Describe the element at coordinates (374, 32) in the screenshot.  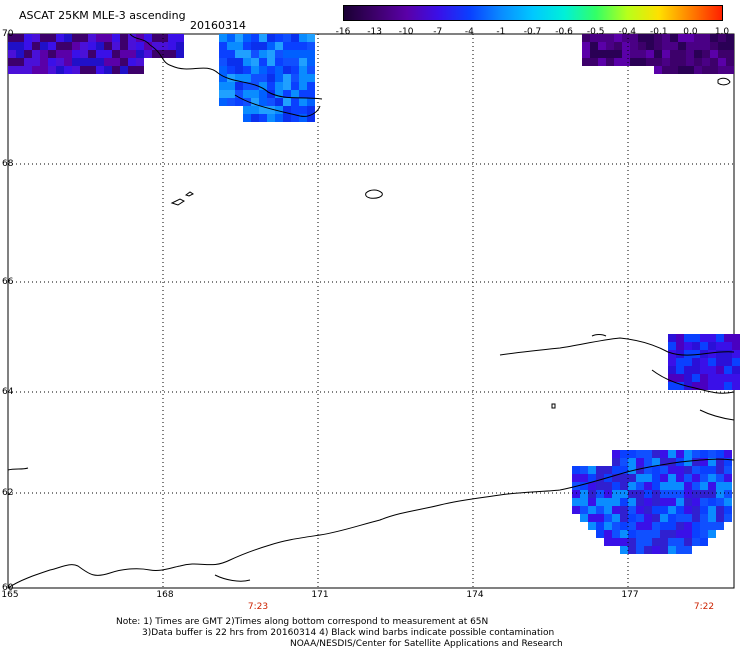
I see `colorbar-label: -13` at that location.